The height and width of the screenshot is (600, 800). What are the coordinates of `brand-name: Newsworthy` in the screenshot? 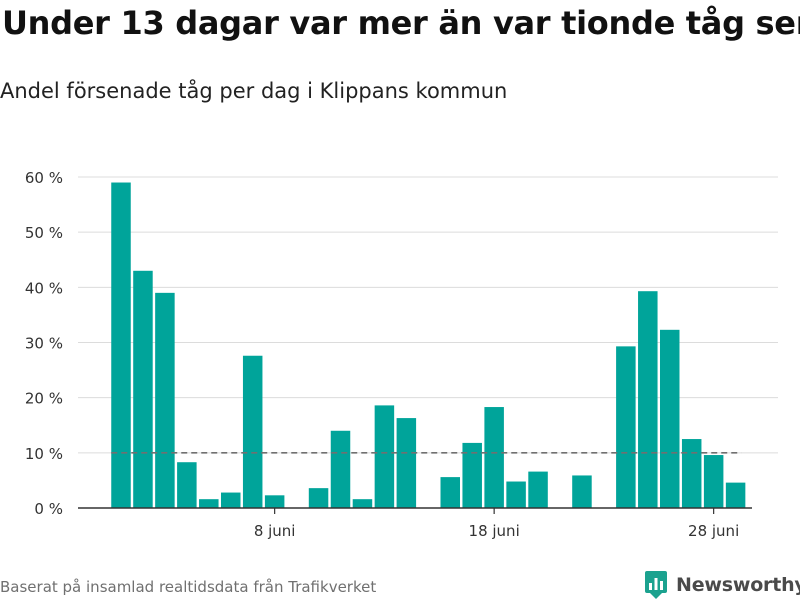 It's located at (738, 585).